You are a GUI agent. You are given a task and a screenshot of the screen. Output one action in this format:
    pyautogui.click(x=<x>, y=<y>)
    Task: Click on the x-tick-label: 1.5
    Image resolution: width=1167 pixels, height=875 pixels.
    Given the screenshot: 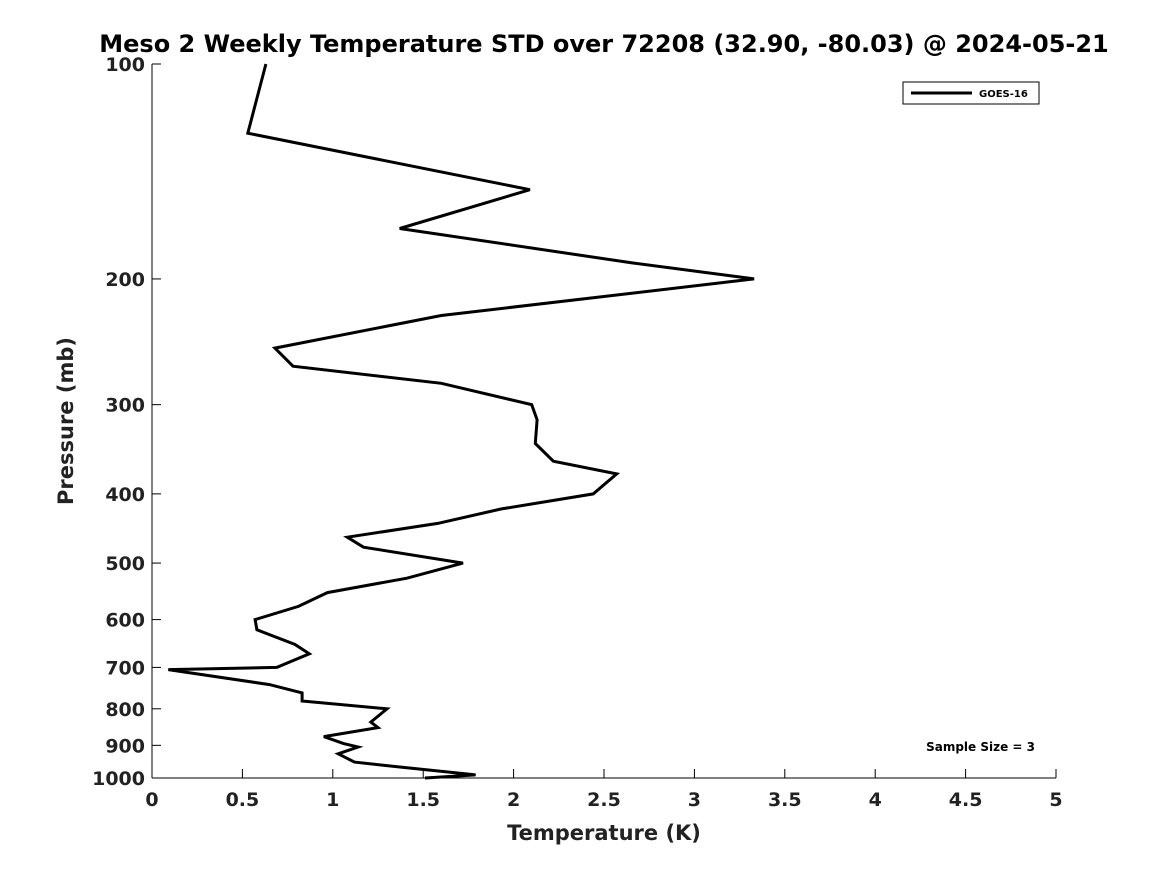 What is the action you would take?
    pyautogui.click(x=423, y=800)
    